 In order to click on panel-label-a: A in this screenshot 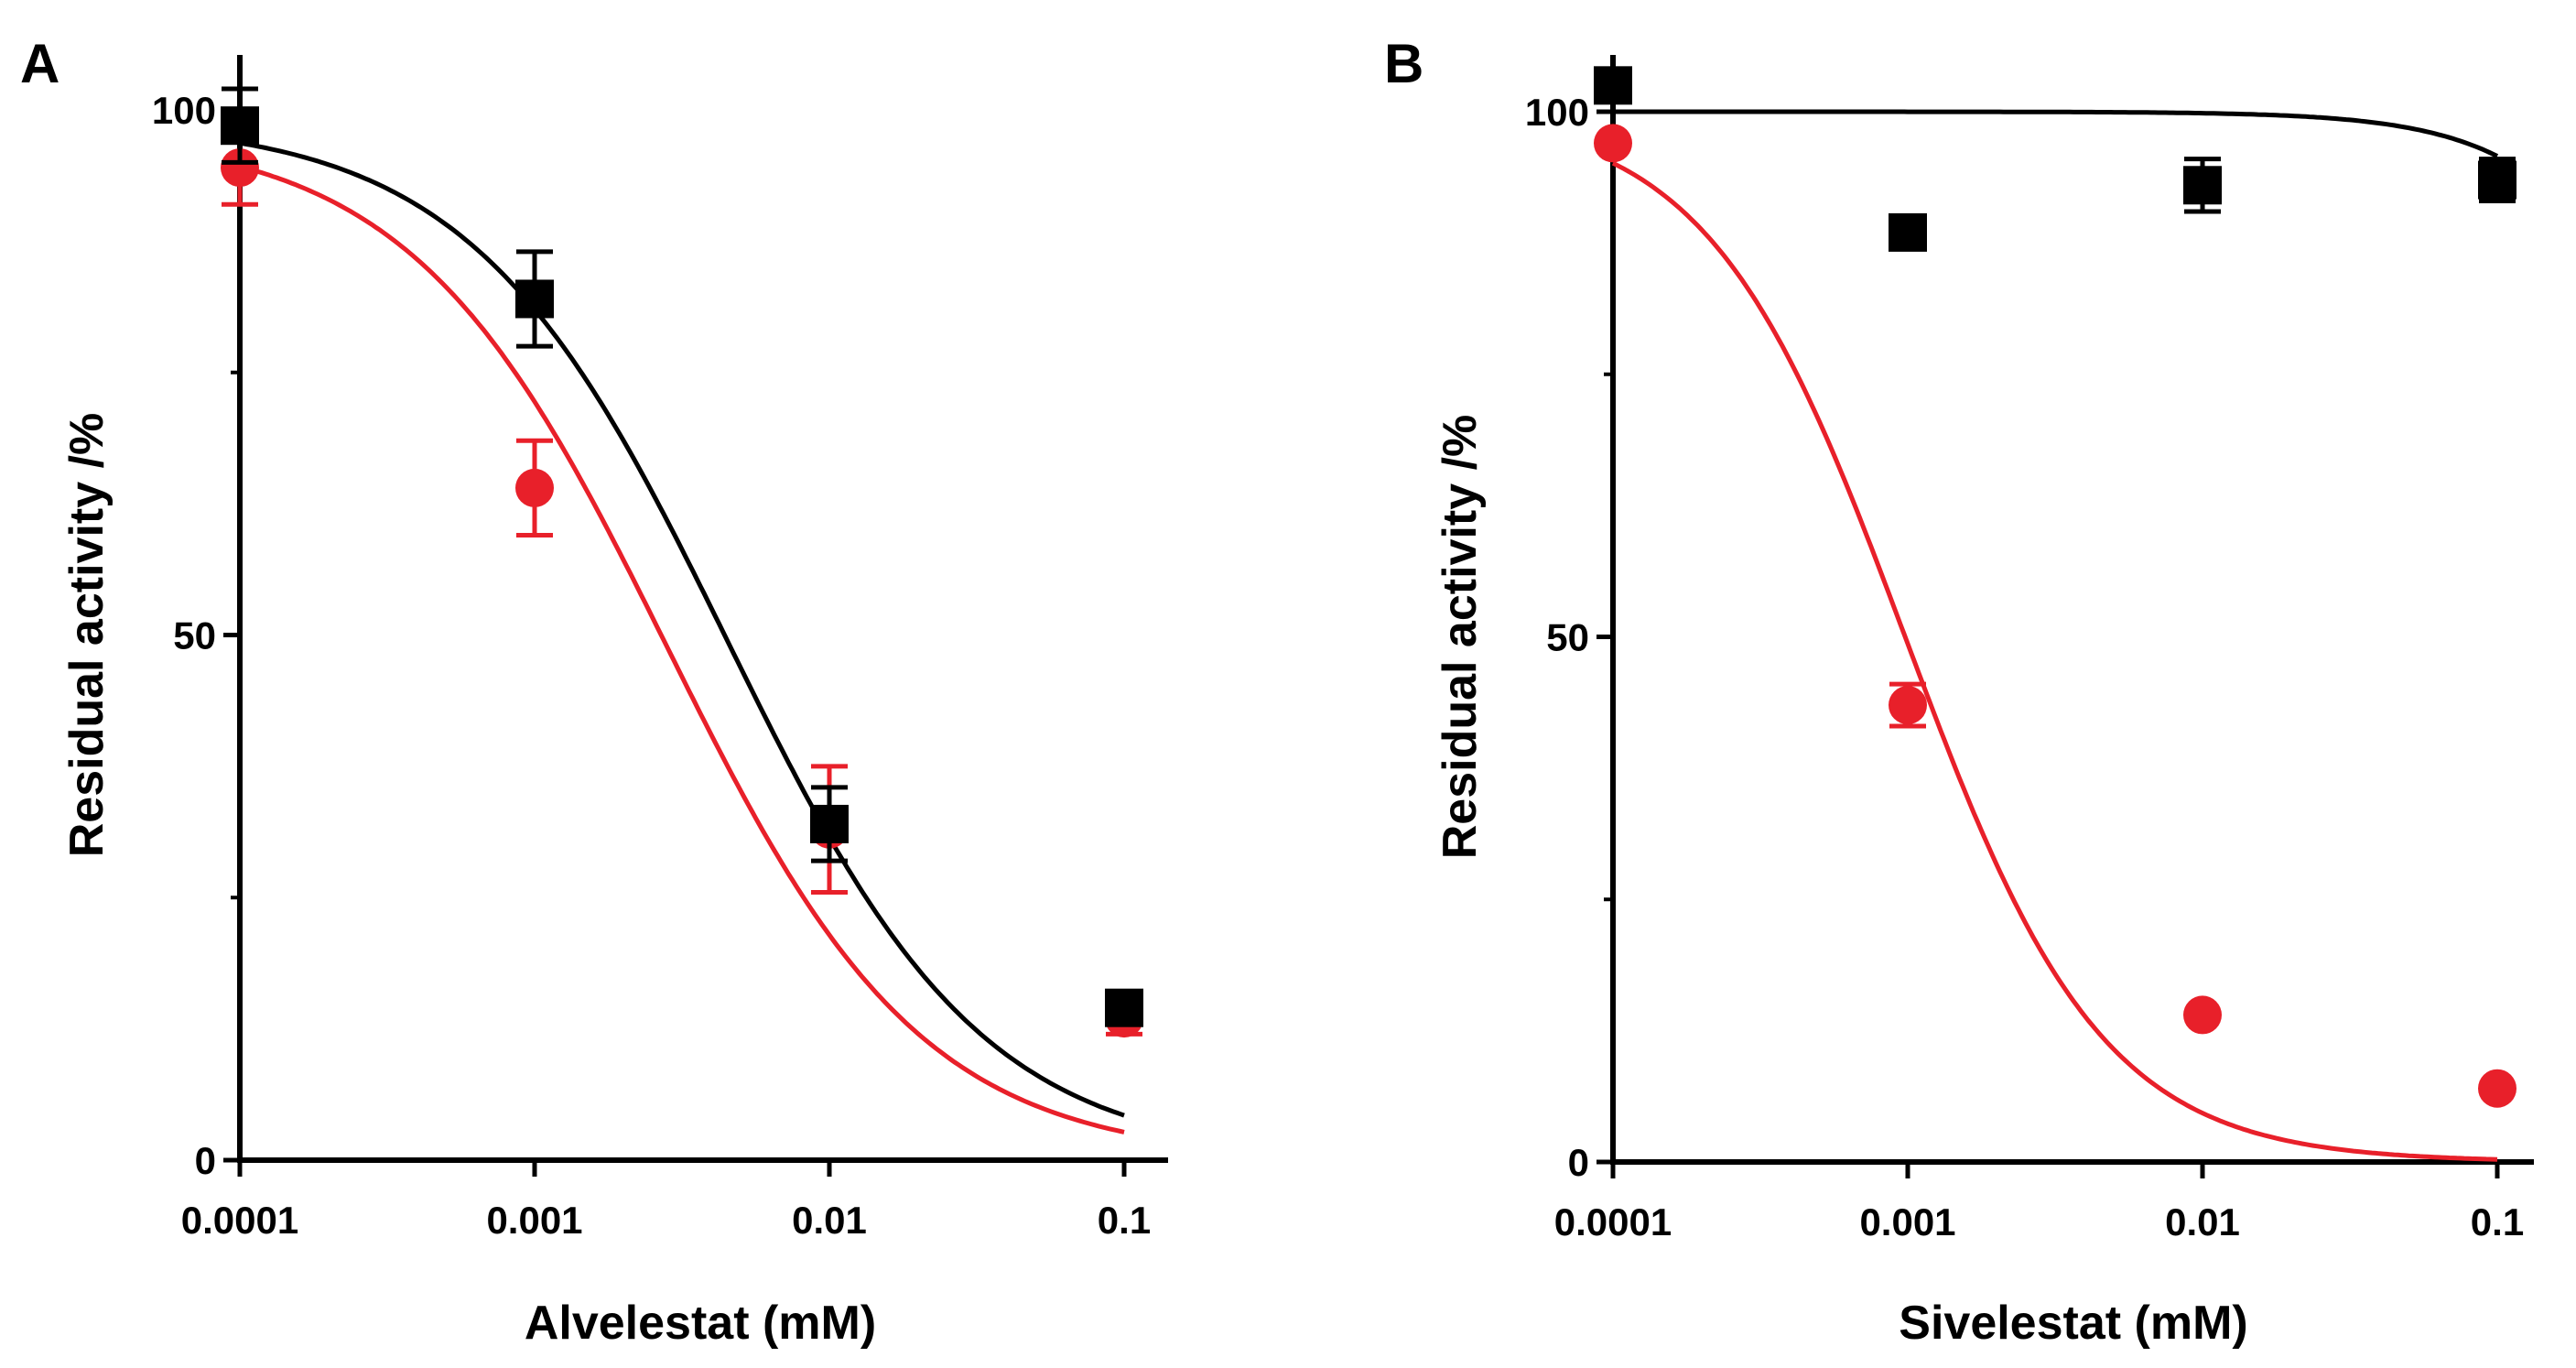, I will do `click(40, 63)`.